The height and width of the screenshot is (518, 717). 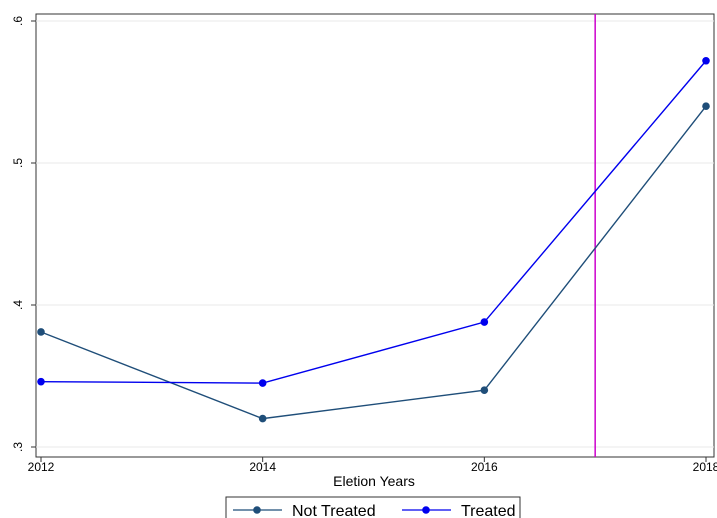 I want to click on legend-label-treated: Treated, so click(x=488, y=510).